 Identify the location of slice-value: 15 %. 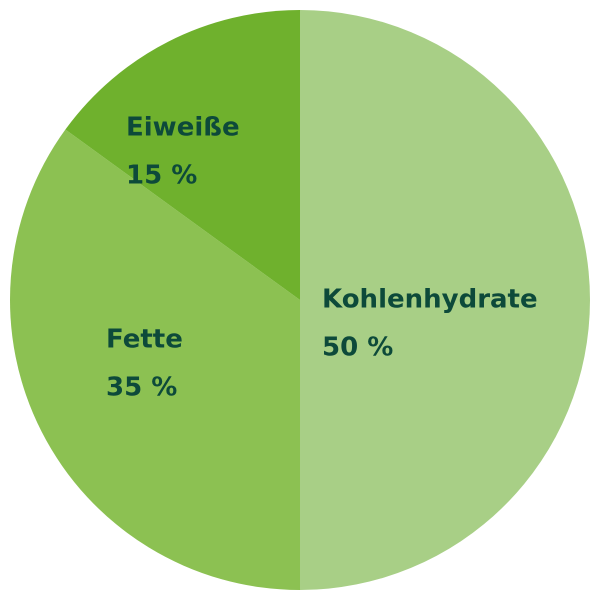
(161, 176).